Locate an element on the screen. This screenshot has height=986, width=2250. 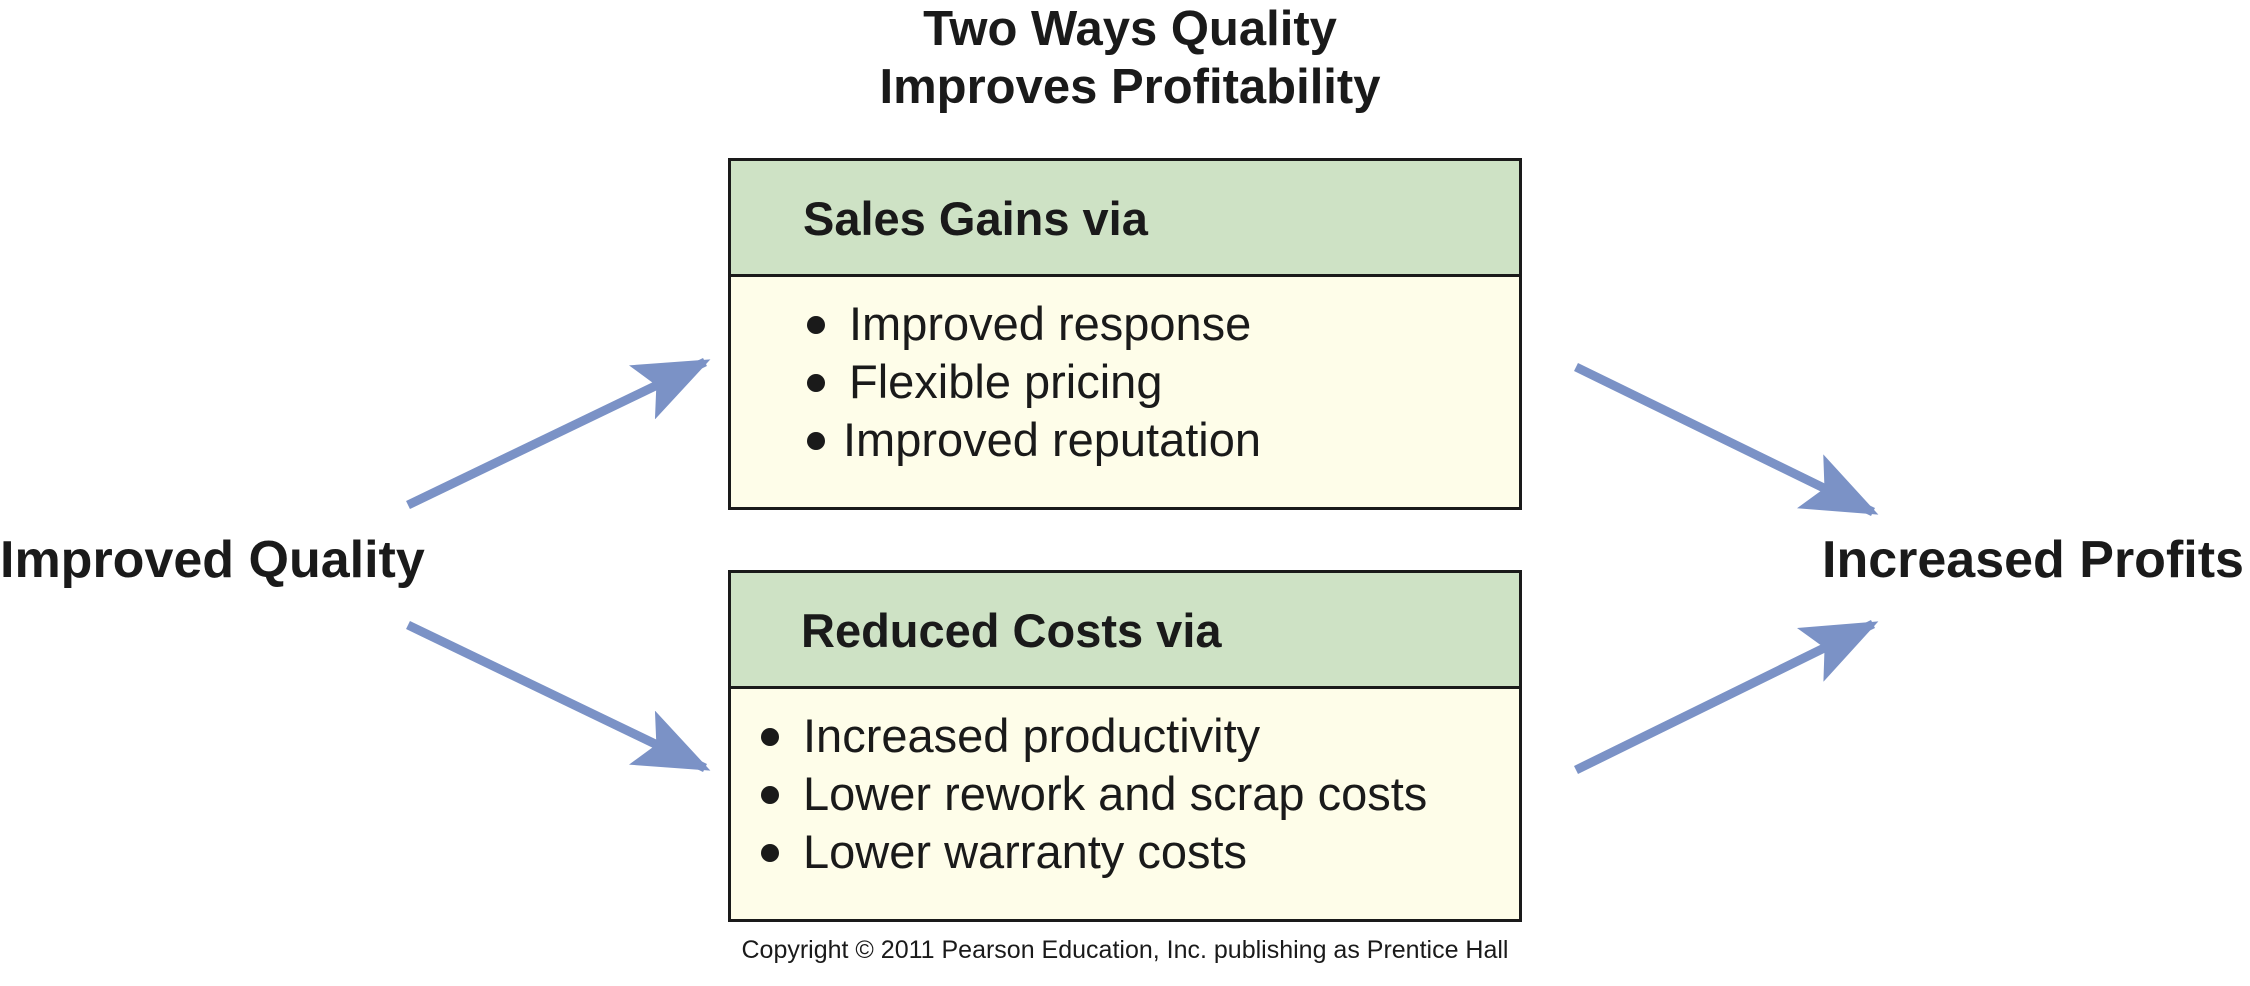
reduced-costs-header-text: Reduced Costs via is located at coordinates (1011, 630).